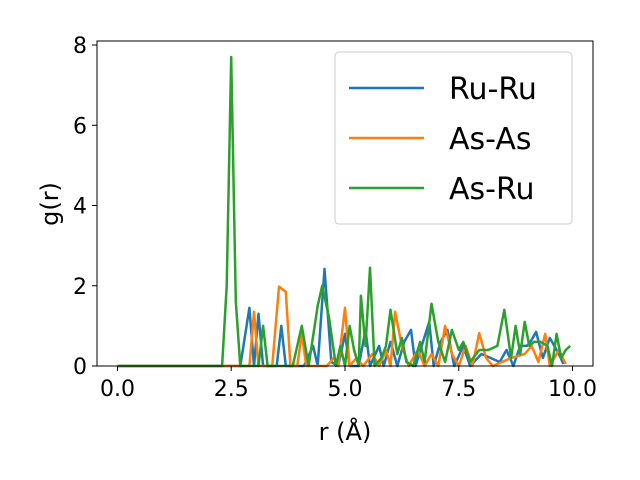  What do you see at coordinates (80, 126) in the screenshot?
I see `y-tick-label: 6` at bounding box center [80, 126].